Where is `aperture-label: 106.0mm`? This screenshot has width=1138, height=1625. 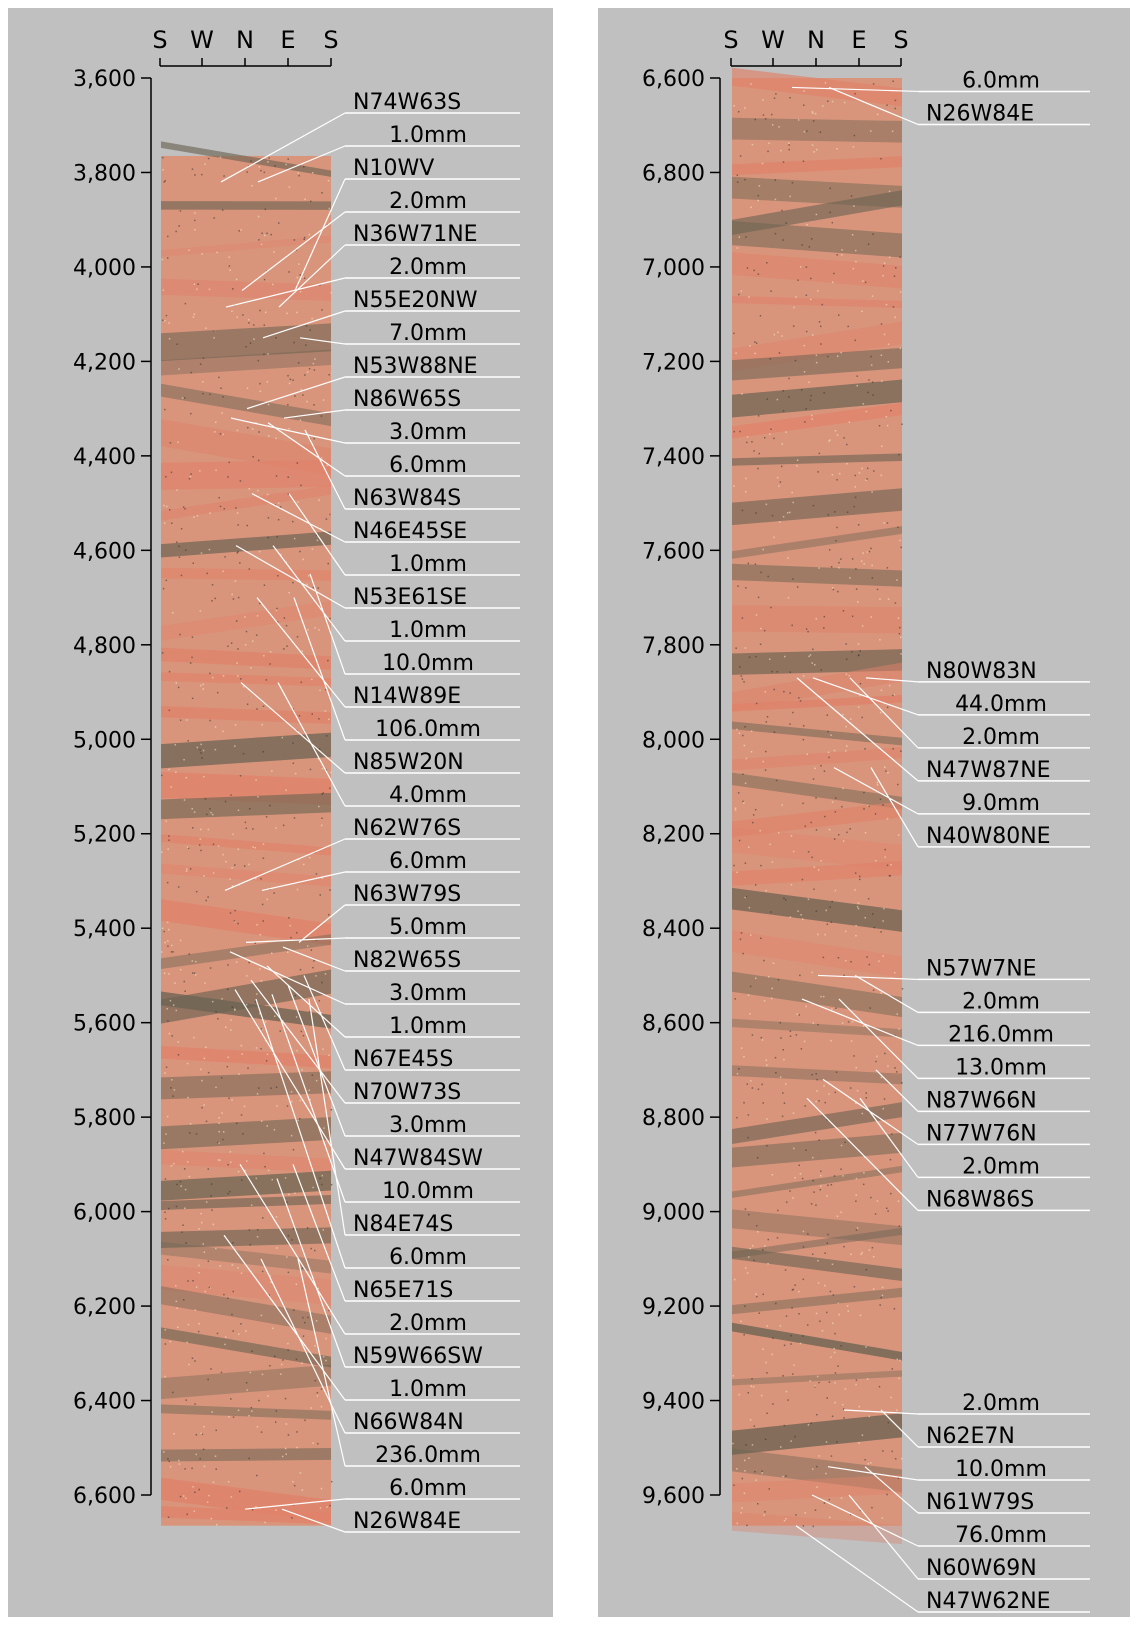
aperture-label: 106.0mm is located at coordinates (428, 729).